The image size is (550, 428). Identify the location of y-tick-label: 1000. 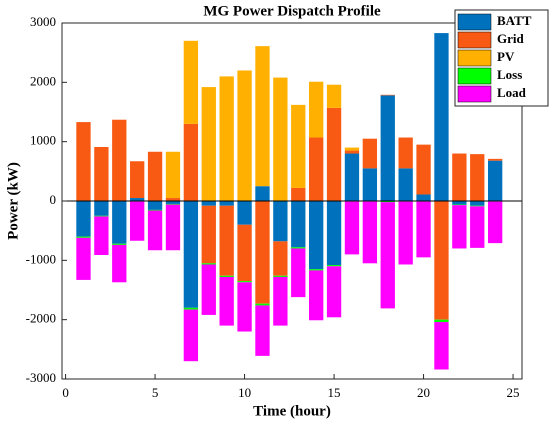
(43, 140).